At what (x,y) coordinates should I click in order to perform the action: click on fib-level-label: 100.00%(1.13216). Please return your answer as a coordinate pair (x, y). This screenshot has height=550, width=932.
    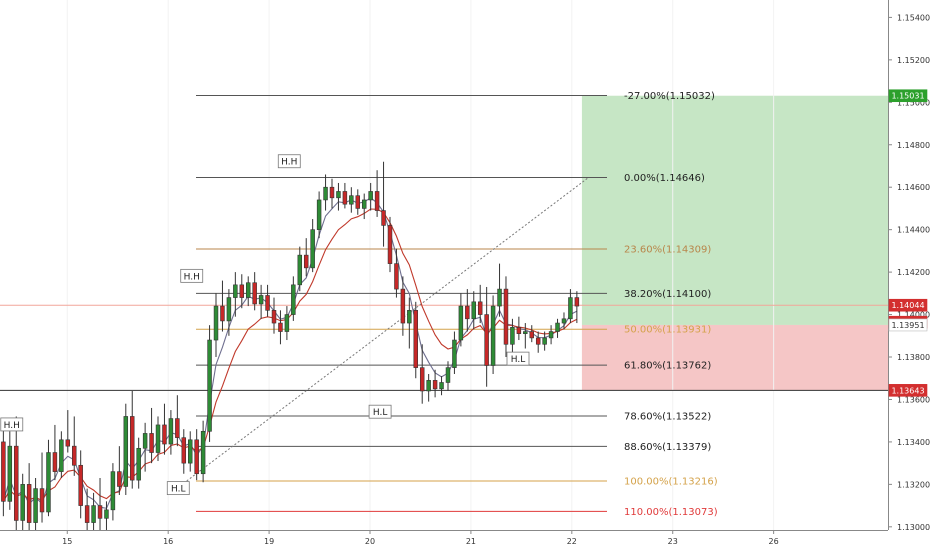
    Looking at the image, I should click on (671, 481).